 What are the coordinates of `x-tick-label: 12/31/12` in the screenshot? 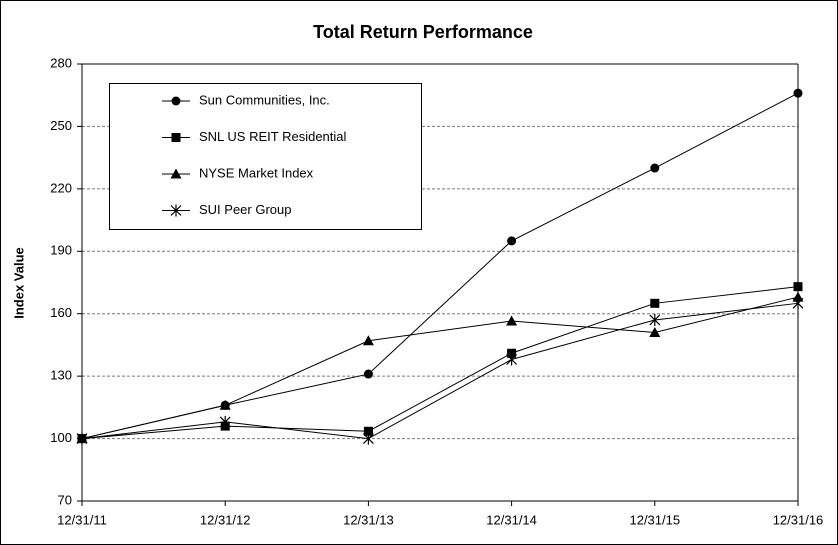 It's located at (225, 519).